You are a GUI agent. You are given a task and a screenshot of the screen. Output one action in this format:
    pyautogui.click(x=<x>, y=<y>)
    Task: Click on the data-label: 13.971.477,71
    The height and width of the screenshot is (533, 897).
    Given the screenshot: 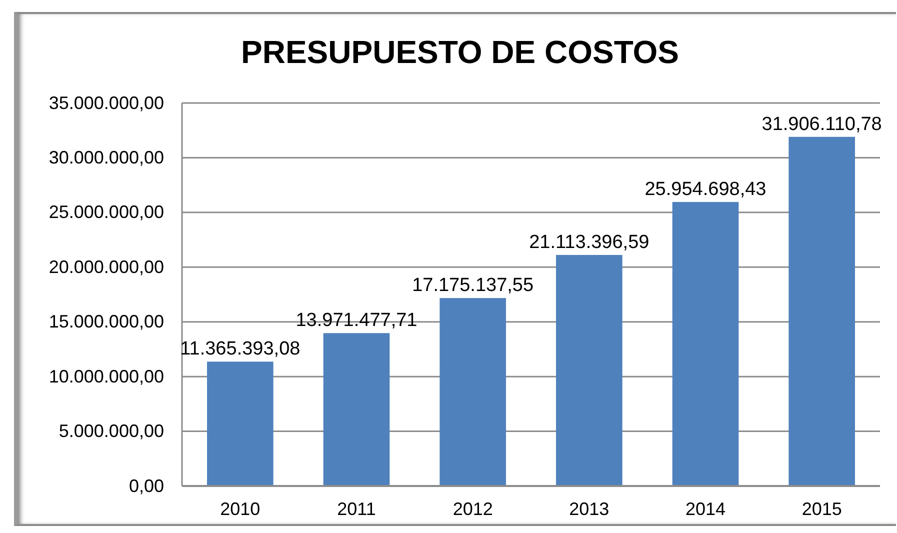 What is the action you would take?
    pyautogui.click(x=357, y=321)
    